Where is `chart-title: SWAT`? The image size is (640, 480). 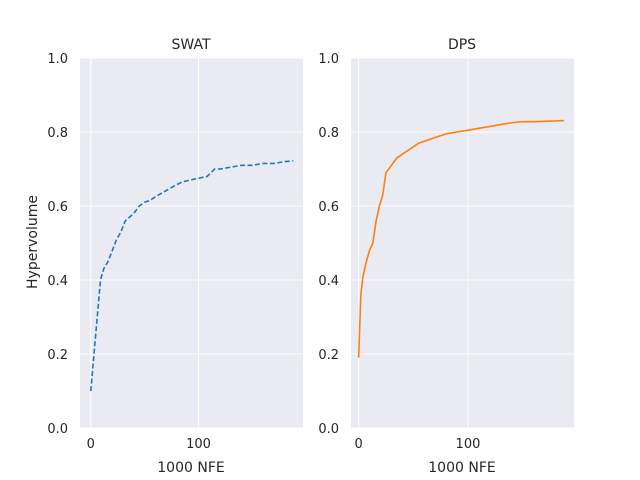 chart-title: SWAT is located at coordinates (190, 45).